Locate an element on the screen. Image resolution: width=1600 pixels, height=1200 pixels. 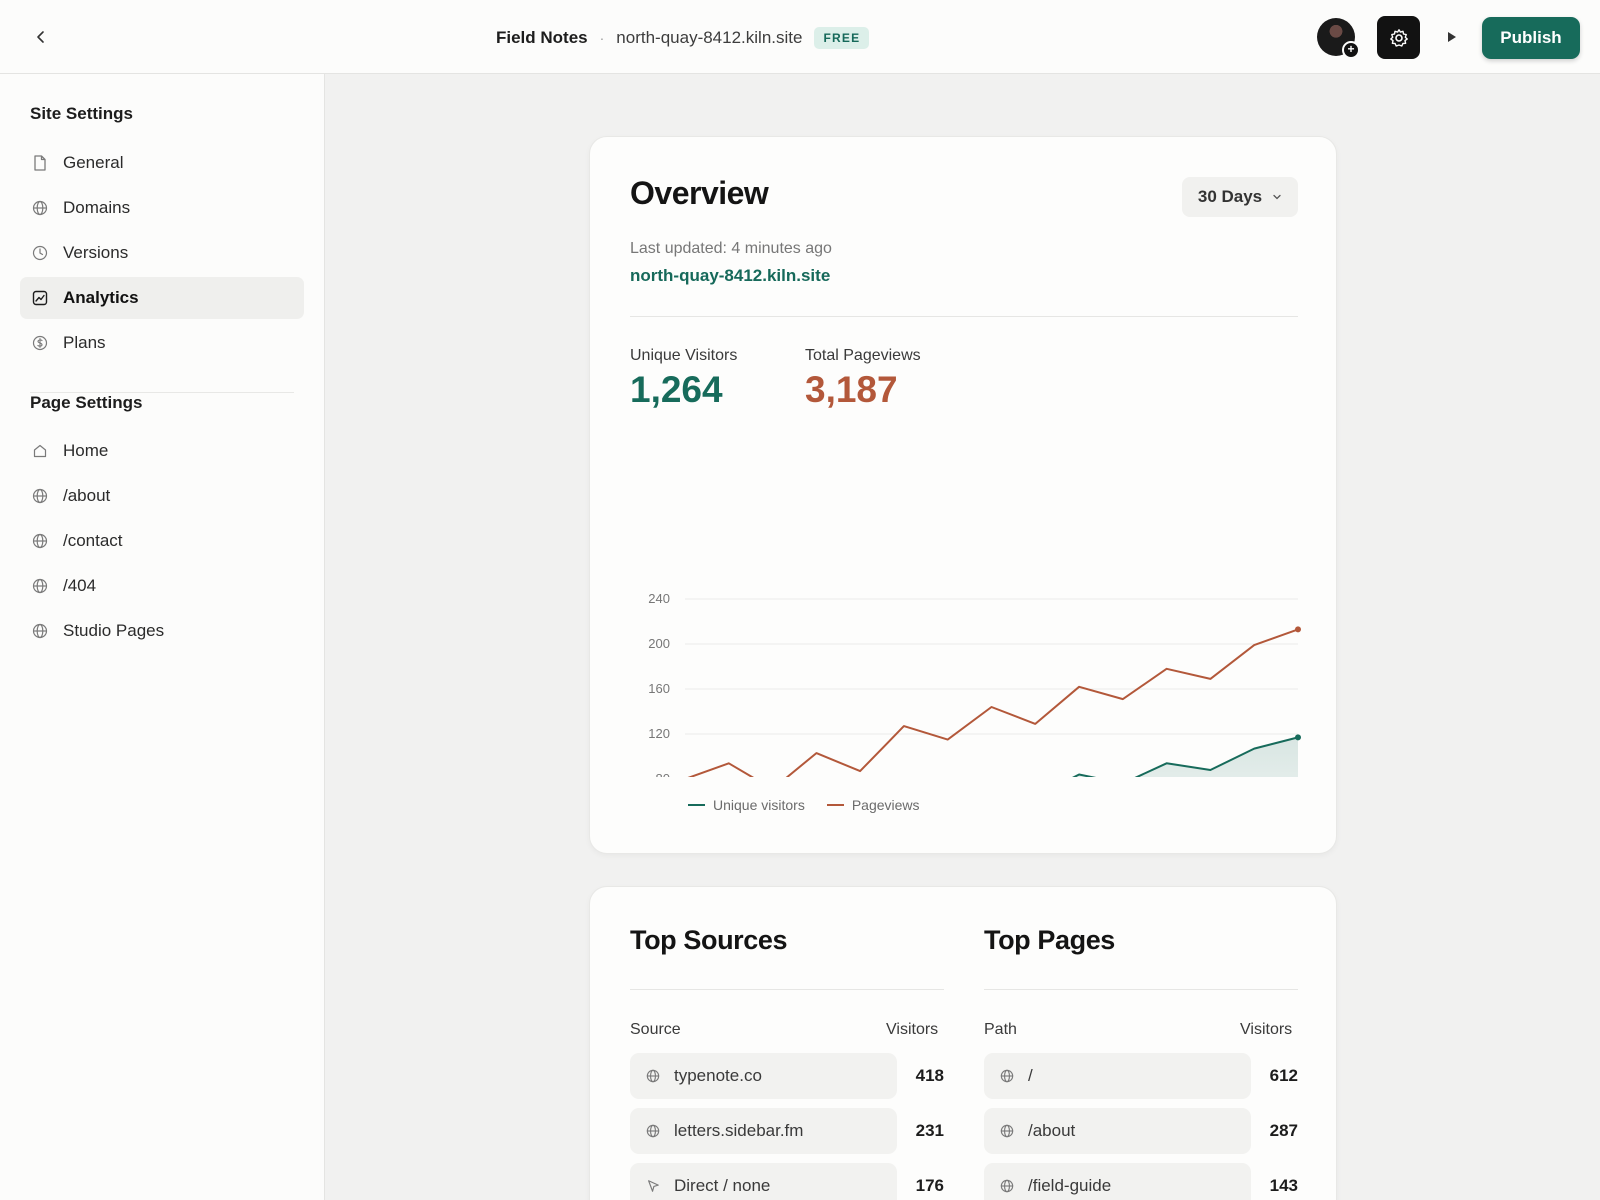
source-value: 176 is located at coordinates (929, 1185).